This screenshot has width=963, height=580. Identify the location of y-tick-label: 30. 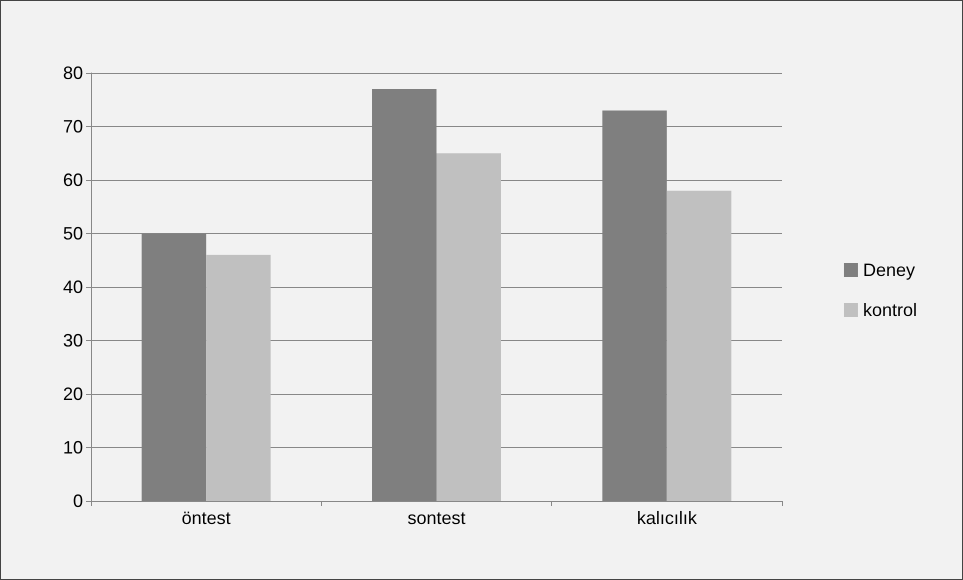
(72, 340).